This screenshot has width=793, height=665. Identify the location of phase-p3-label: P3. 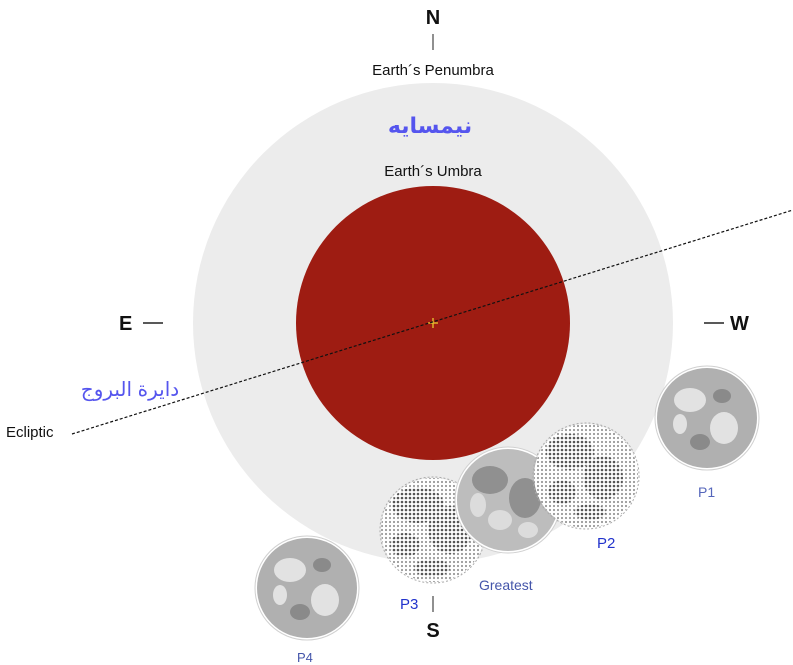
(409, 604).